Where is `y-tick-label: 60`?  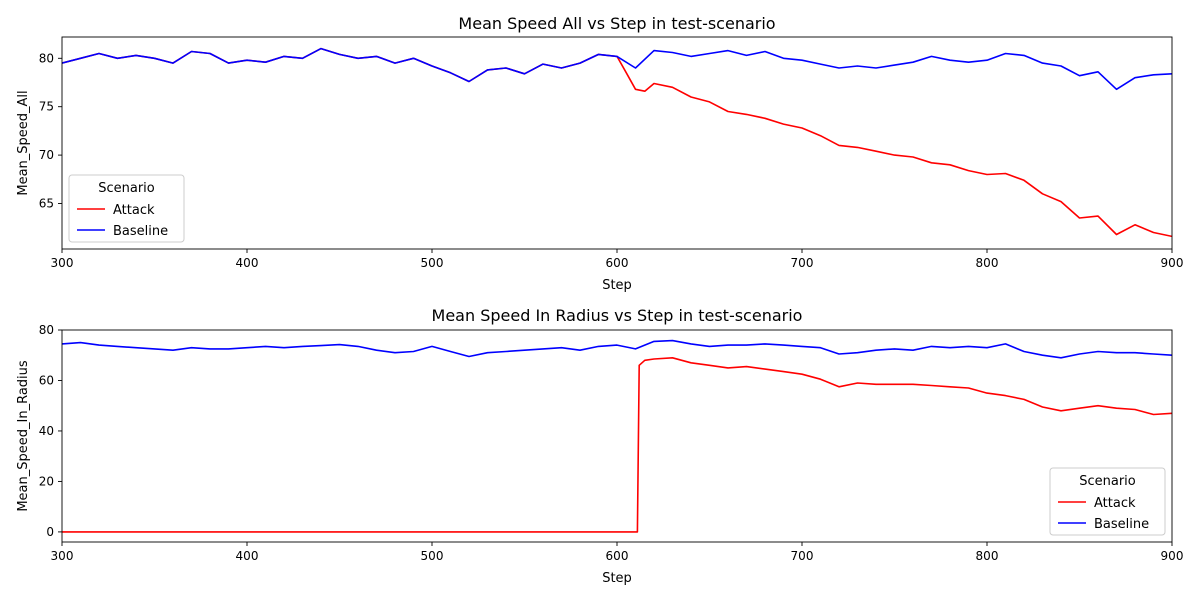 y-tick-label: 60 is located at coordinates (46, 380).